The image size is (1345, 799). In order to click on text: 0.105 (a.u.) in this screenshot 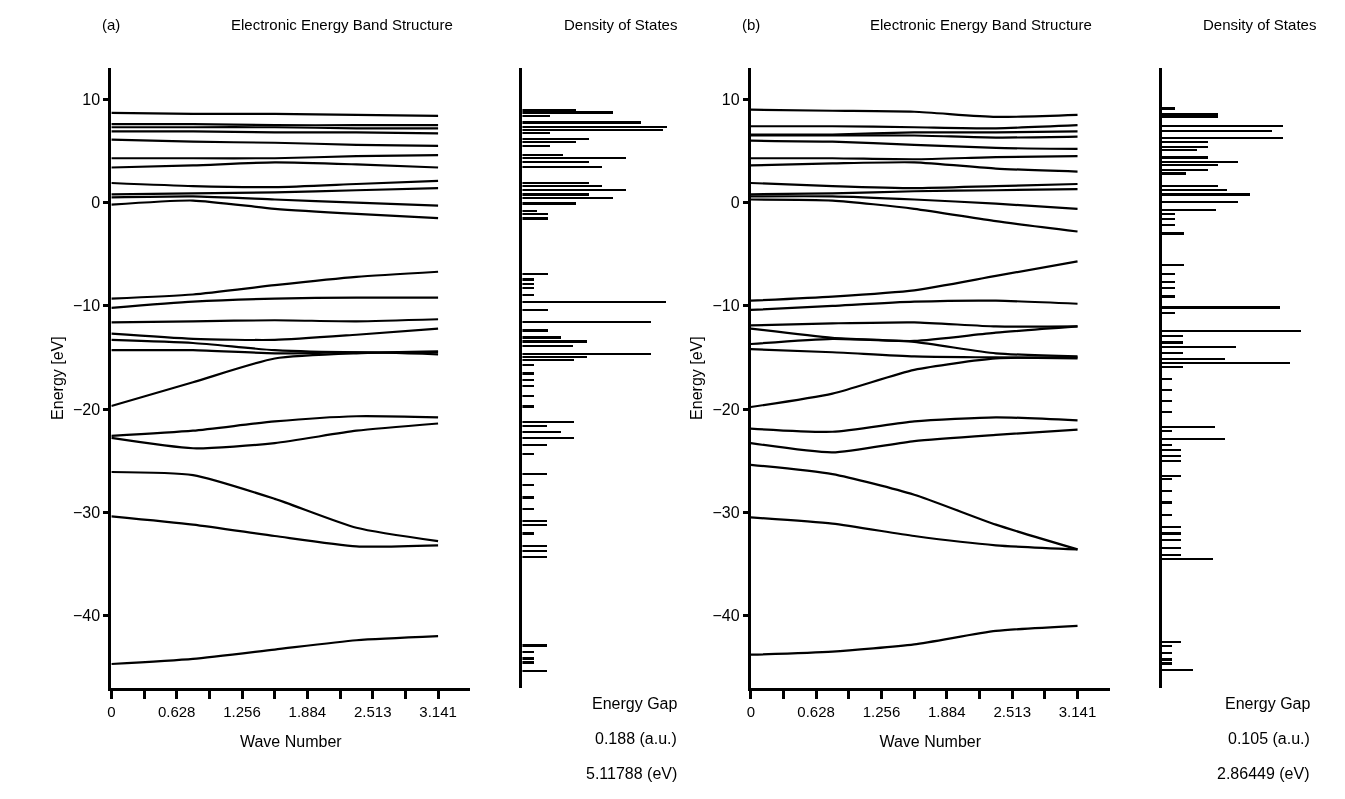, I will do `click(1269, 738)`.